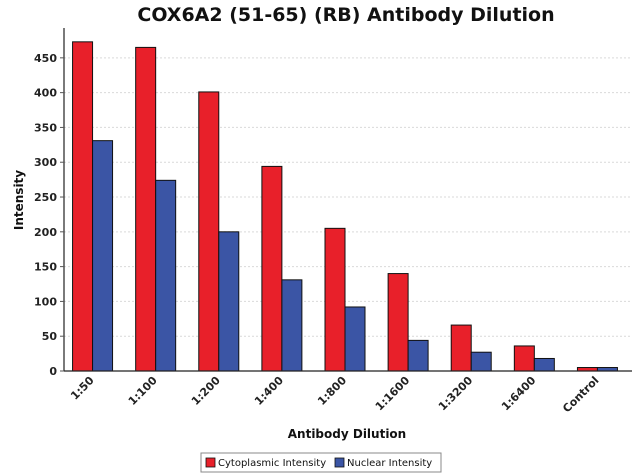 The image size is (640, 475). What do you see at coordinates (45, 58) in the screenshot?
I see `y-tick-label: 450` at bounding box center [45, 58].